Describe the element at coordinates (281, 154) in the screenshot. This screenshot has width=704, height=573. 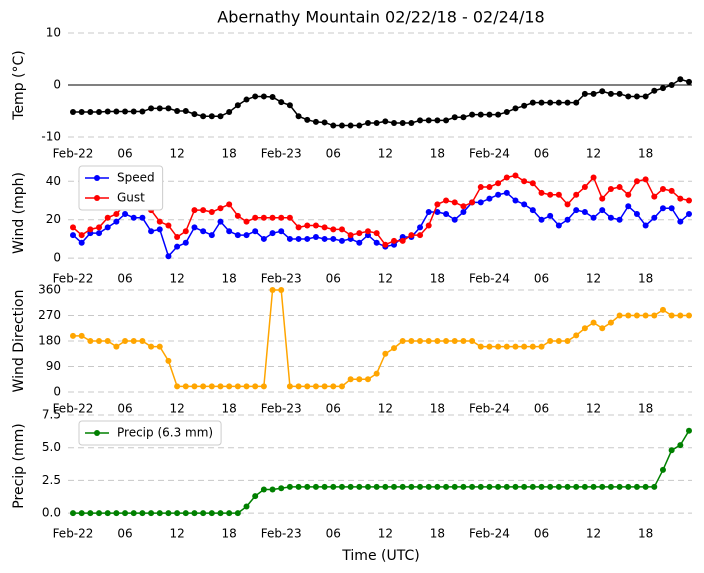
I see `x-tick-label: Feb-23` at that location.